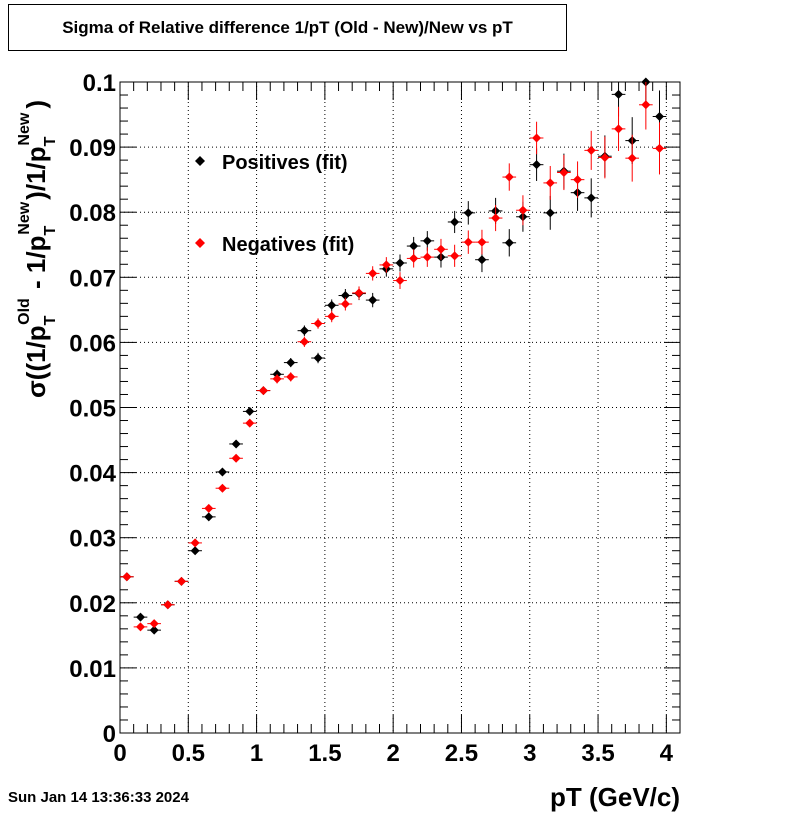  What do you see at coordinates (92, 539) in the screenshot?
I see `y-tick-label: 0.03` at bounding box center [92, 539].